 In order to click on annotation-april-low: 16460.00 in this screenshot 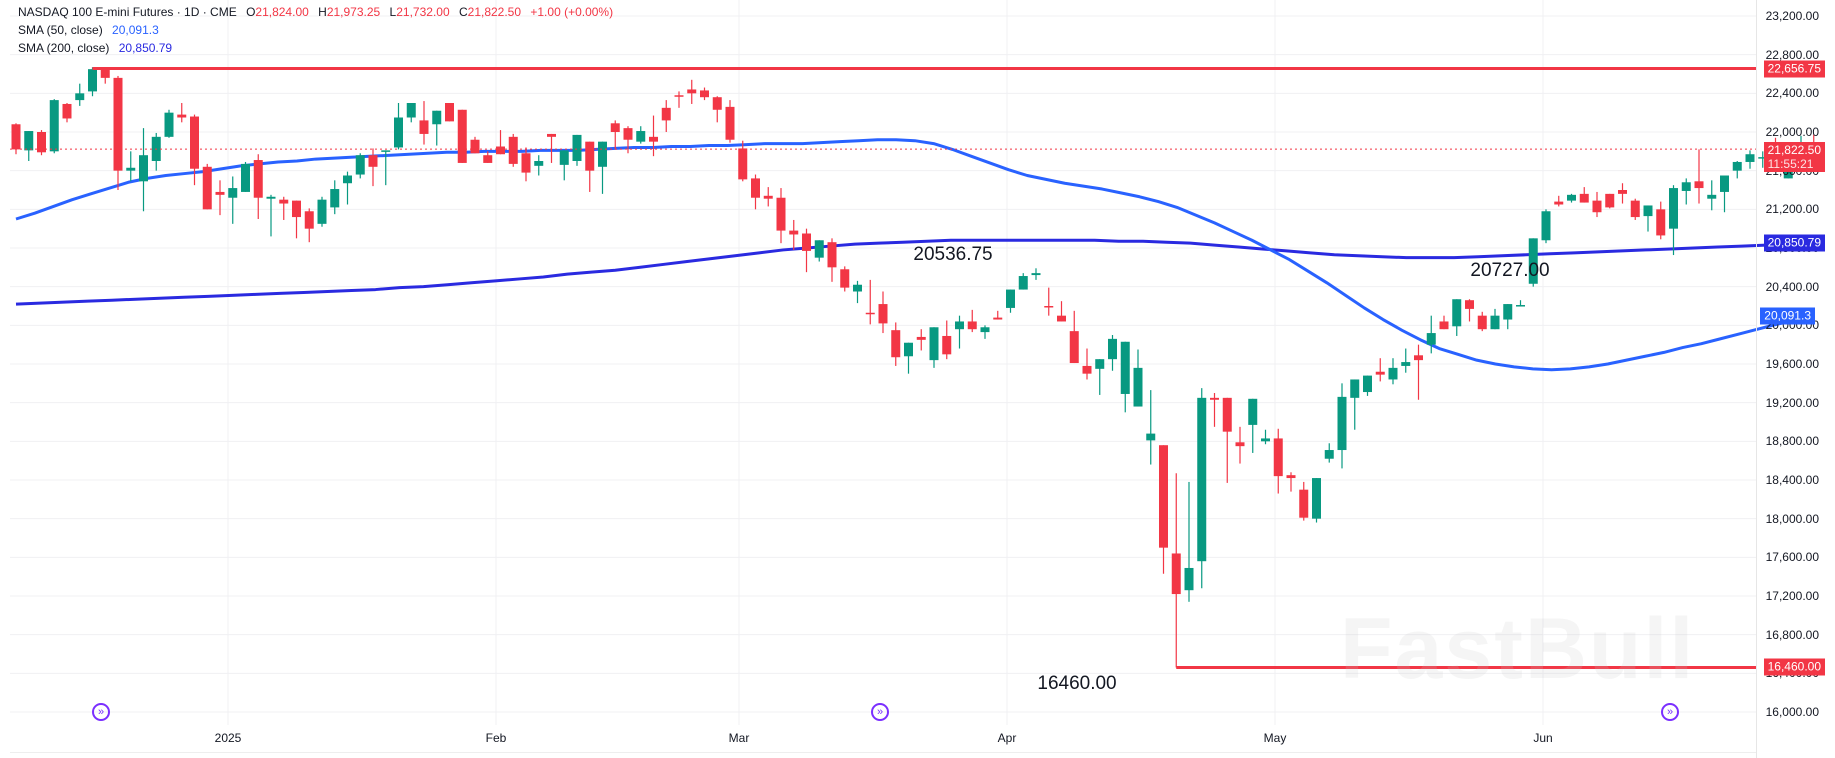, I will do `click(1077, 683)`.